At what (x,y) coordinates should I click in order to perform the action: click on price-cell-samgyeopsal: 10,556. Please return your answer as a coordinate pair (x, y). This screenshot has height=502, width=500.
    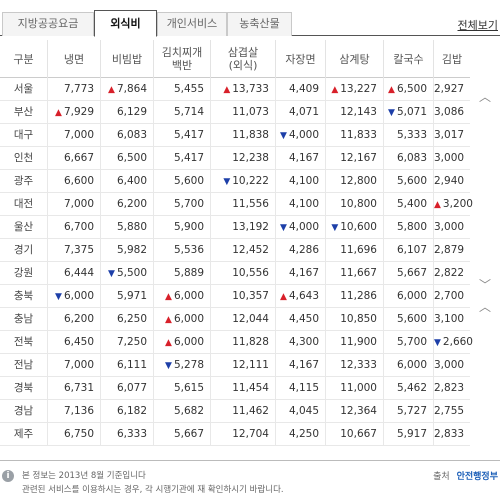
    Looking at the image, I should click on (243, 273).